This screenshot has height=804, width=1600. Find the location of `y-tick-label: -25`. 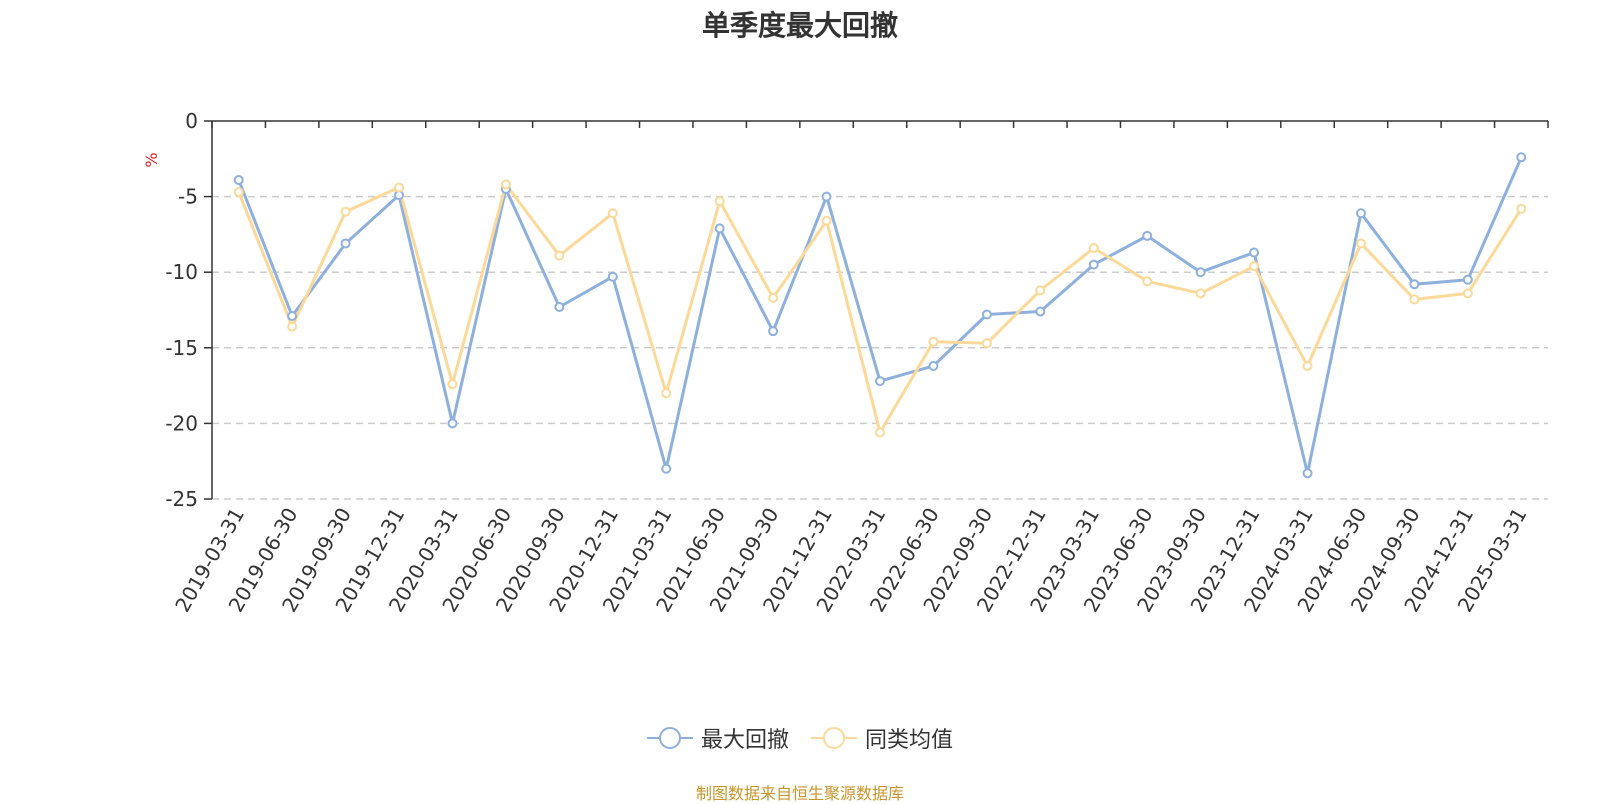

y-tick-label: -25 is located at coordinates (181, 499).